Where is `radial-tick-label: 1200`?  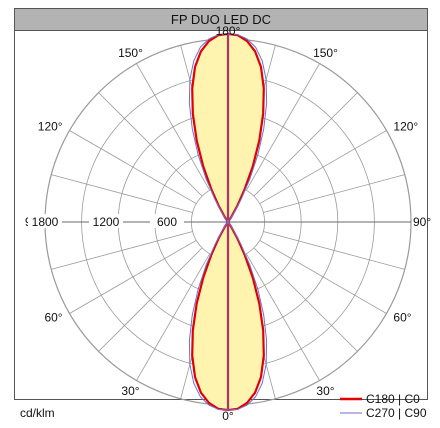 radial-tick-label: 1200 is located at coordinates (106, 222).